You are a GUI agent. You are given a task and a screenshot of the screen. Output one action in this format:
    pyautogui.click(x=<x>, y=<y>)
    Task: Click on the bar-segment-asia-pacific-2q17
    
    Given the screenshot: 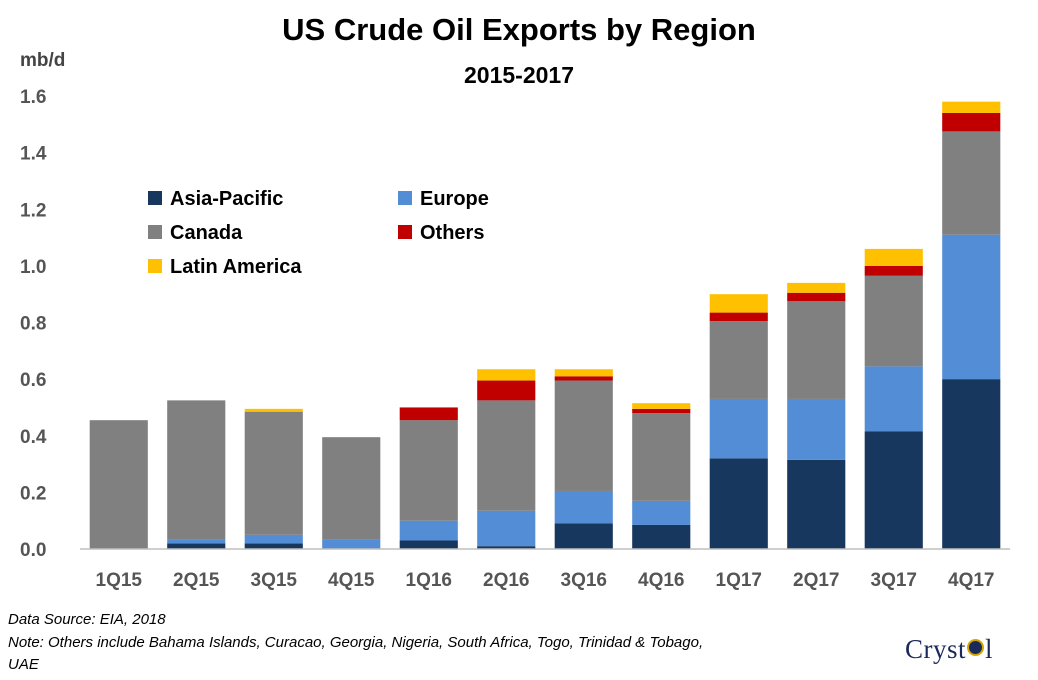 What is the action you would take?
    pyautogui.click(x=816, y=504)
    